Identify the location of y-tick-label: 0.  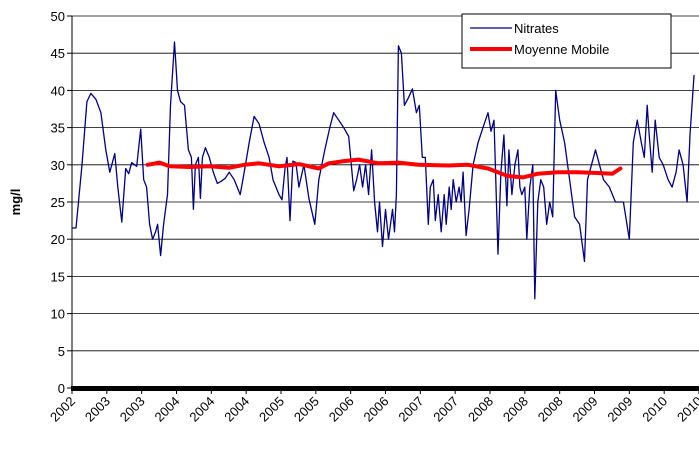
(61, 388).